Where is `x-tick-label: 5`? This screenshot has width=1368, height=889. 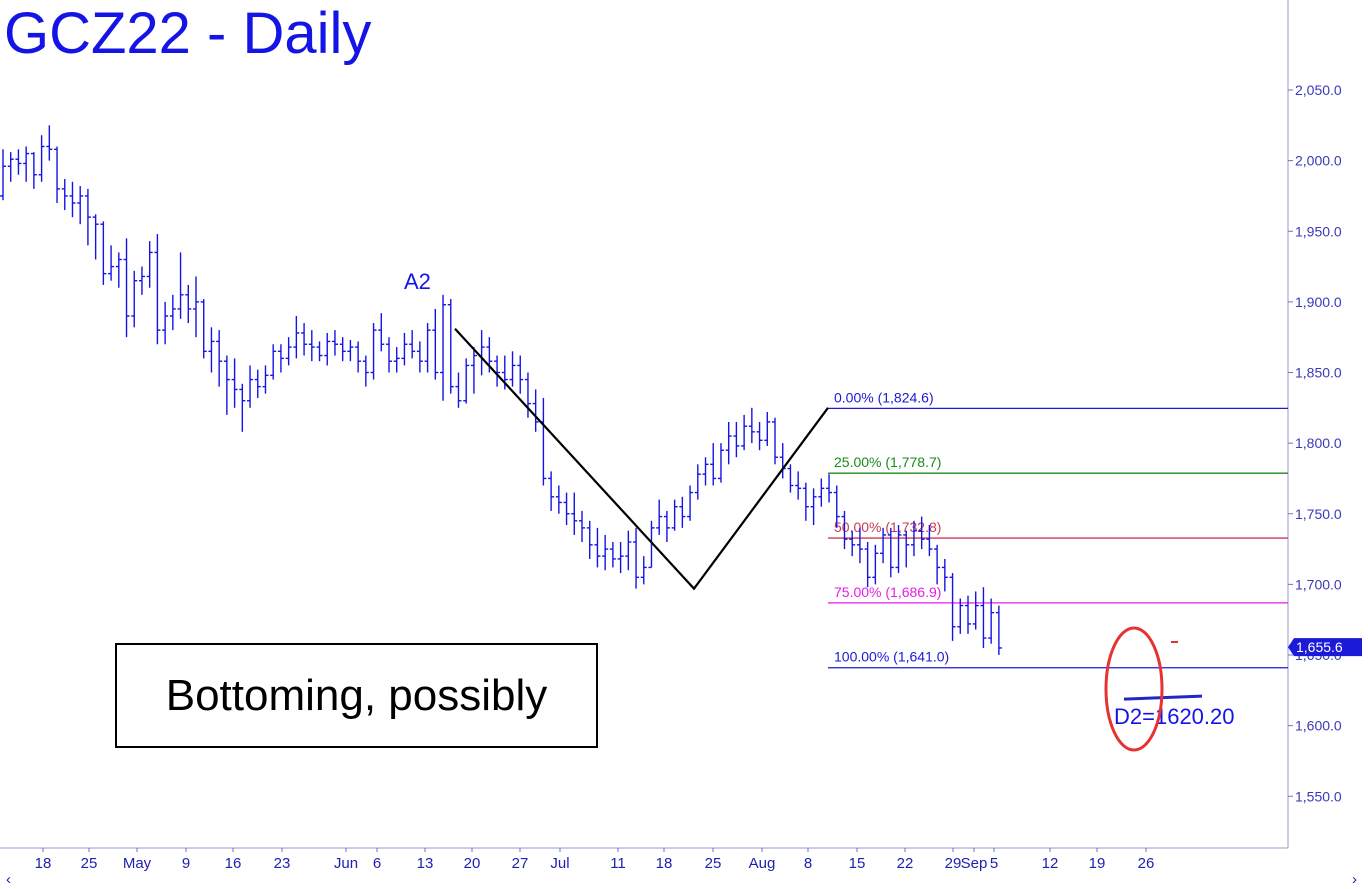 x-tick-label: 5 is located at coordinates (994, 863).